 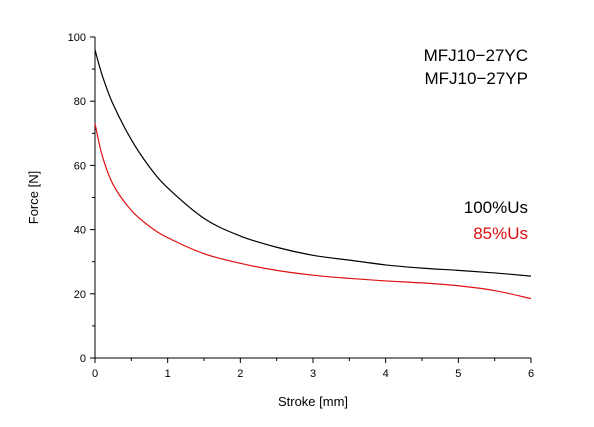 What do you see at coordinates (81, 198) in the screenshot?
I see `y-axis-ticks: 0 20 40 60 80 100` at bounding box center [81, 198].